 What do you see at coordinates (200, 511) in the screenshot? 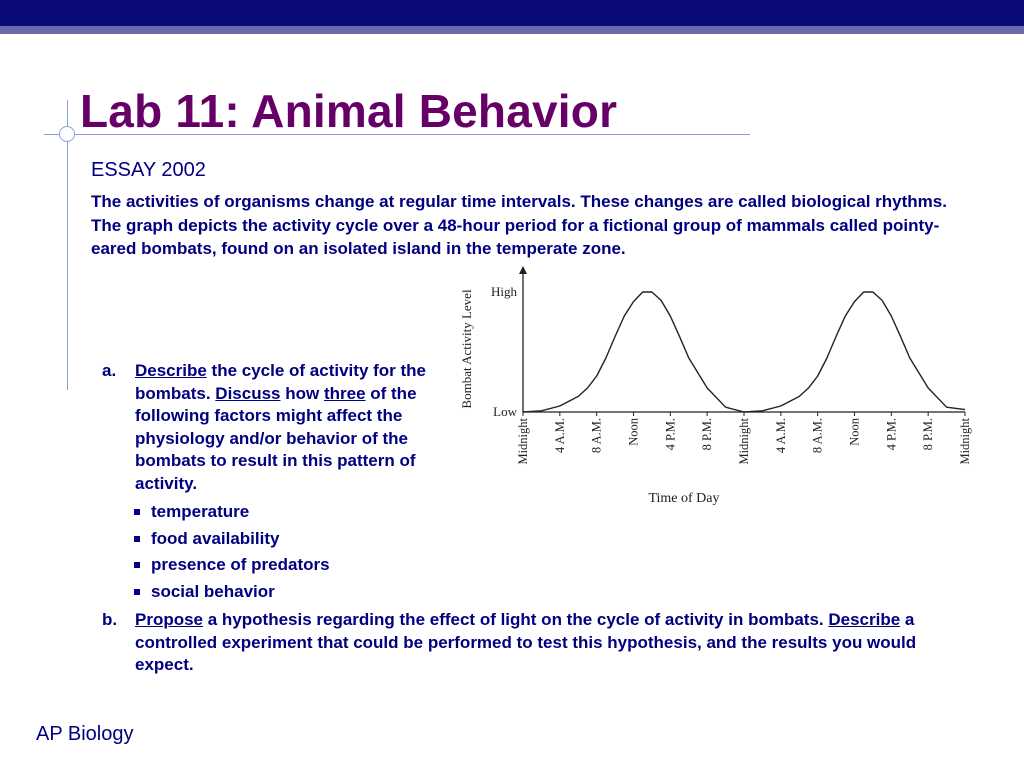
I see `factor-label: temperature` at bounding box center [200, 511].